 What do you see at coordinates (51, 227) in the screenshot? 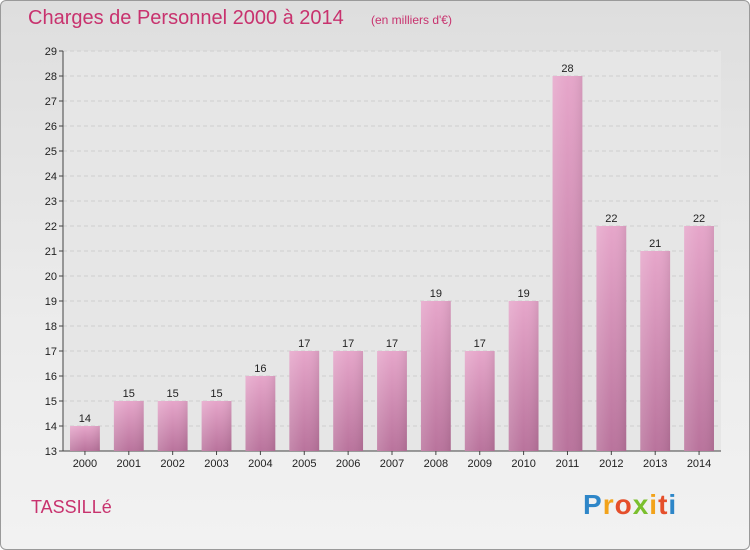
I see `y-tick-label: 22` at bounding box center [51, 227].